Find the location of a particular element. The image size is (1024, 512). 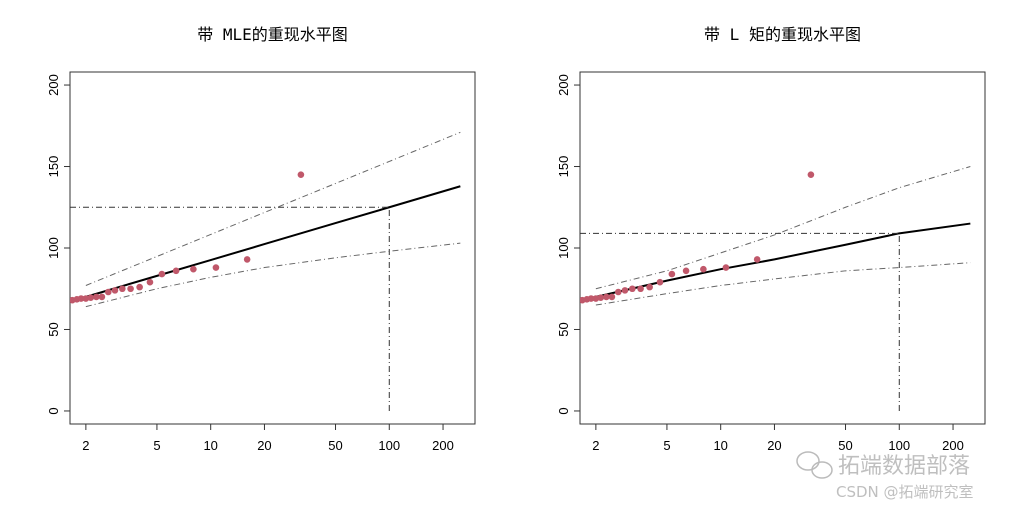

chart-title: 带 L 矩的重现水平图 is located at coordinates (782, 34).